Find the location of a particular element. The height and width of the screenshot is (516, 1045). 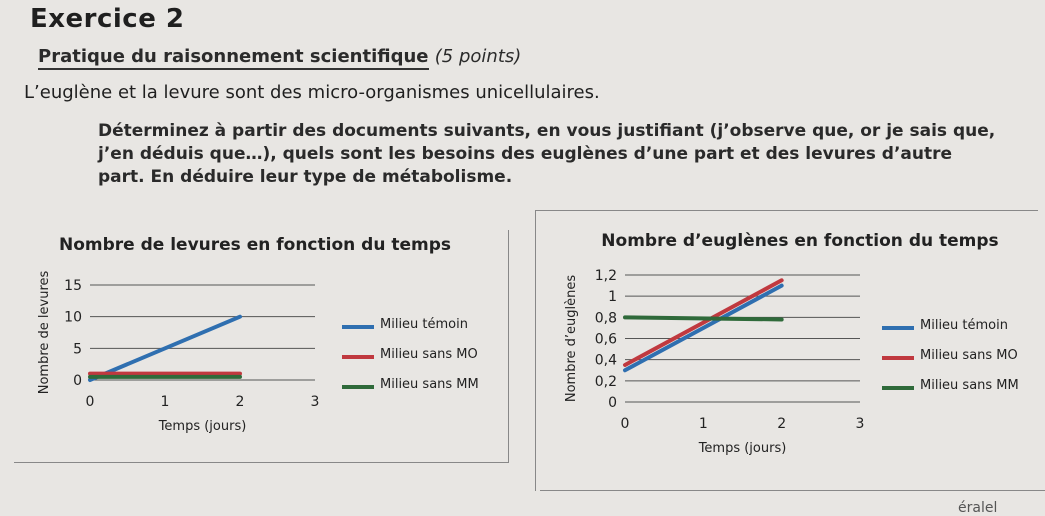

y-tick-label: 0,6 is located at coordinates (606, 340).